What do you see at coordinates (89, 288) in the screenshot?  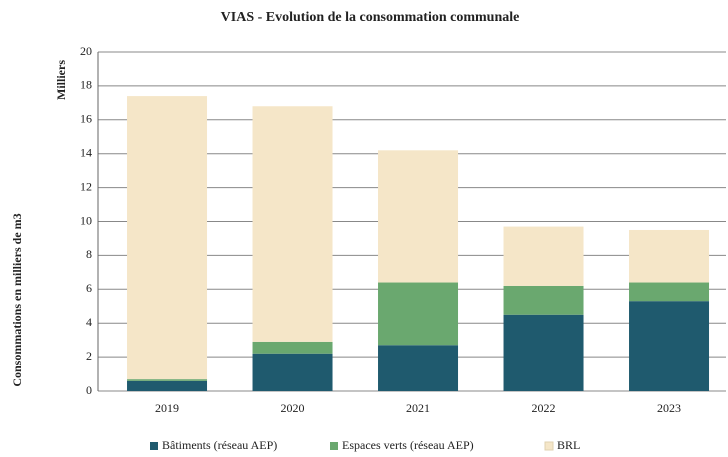 I see `y-tick-label: 6` at bounding box center [89, 288].